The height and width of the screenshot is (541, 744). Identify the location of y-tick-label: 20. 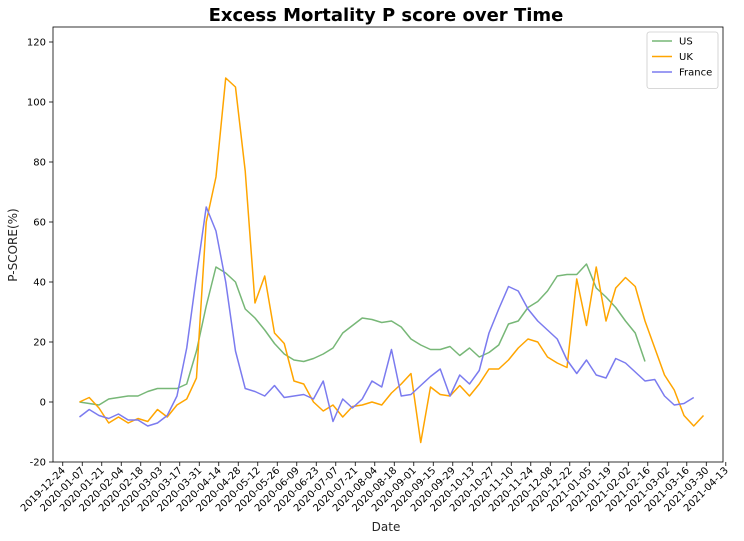
(39, 343).